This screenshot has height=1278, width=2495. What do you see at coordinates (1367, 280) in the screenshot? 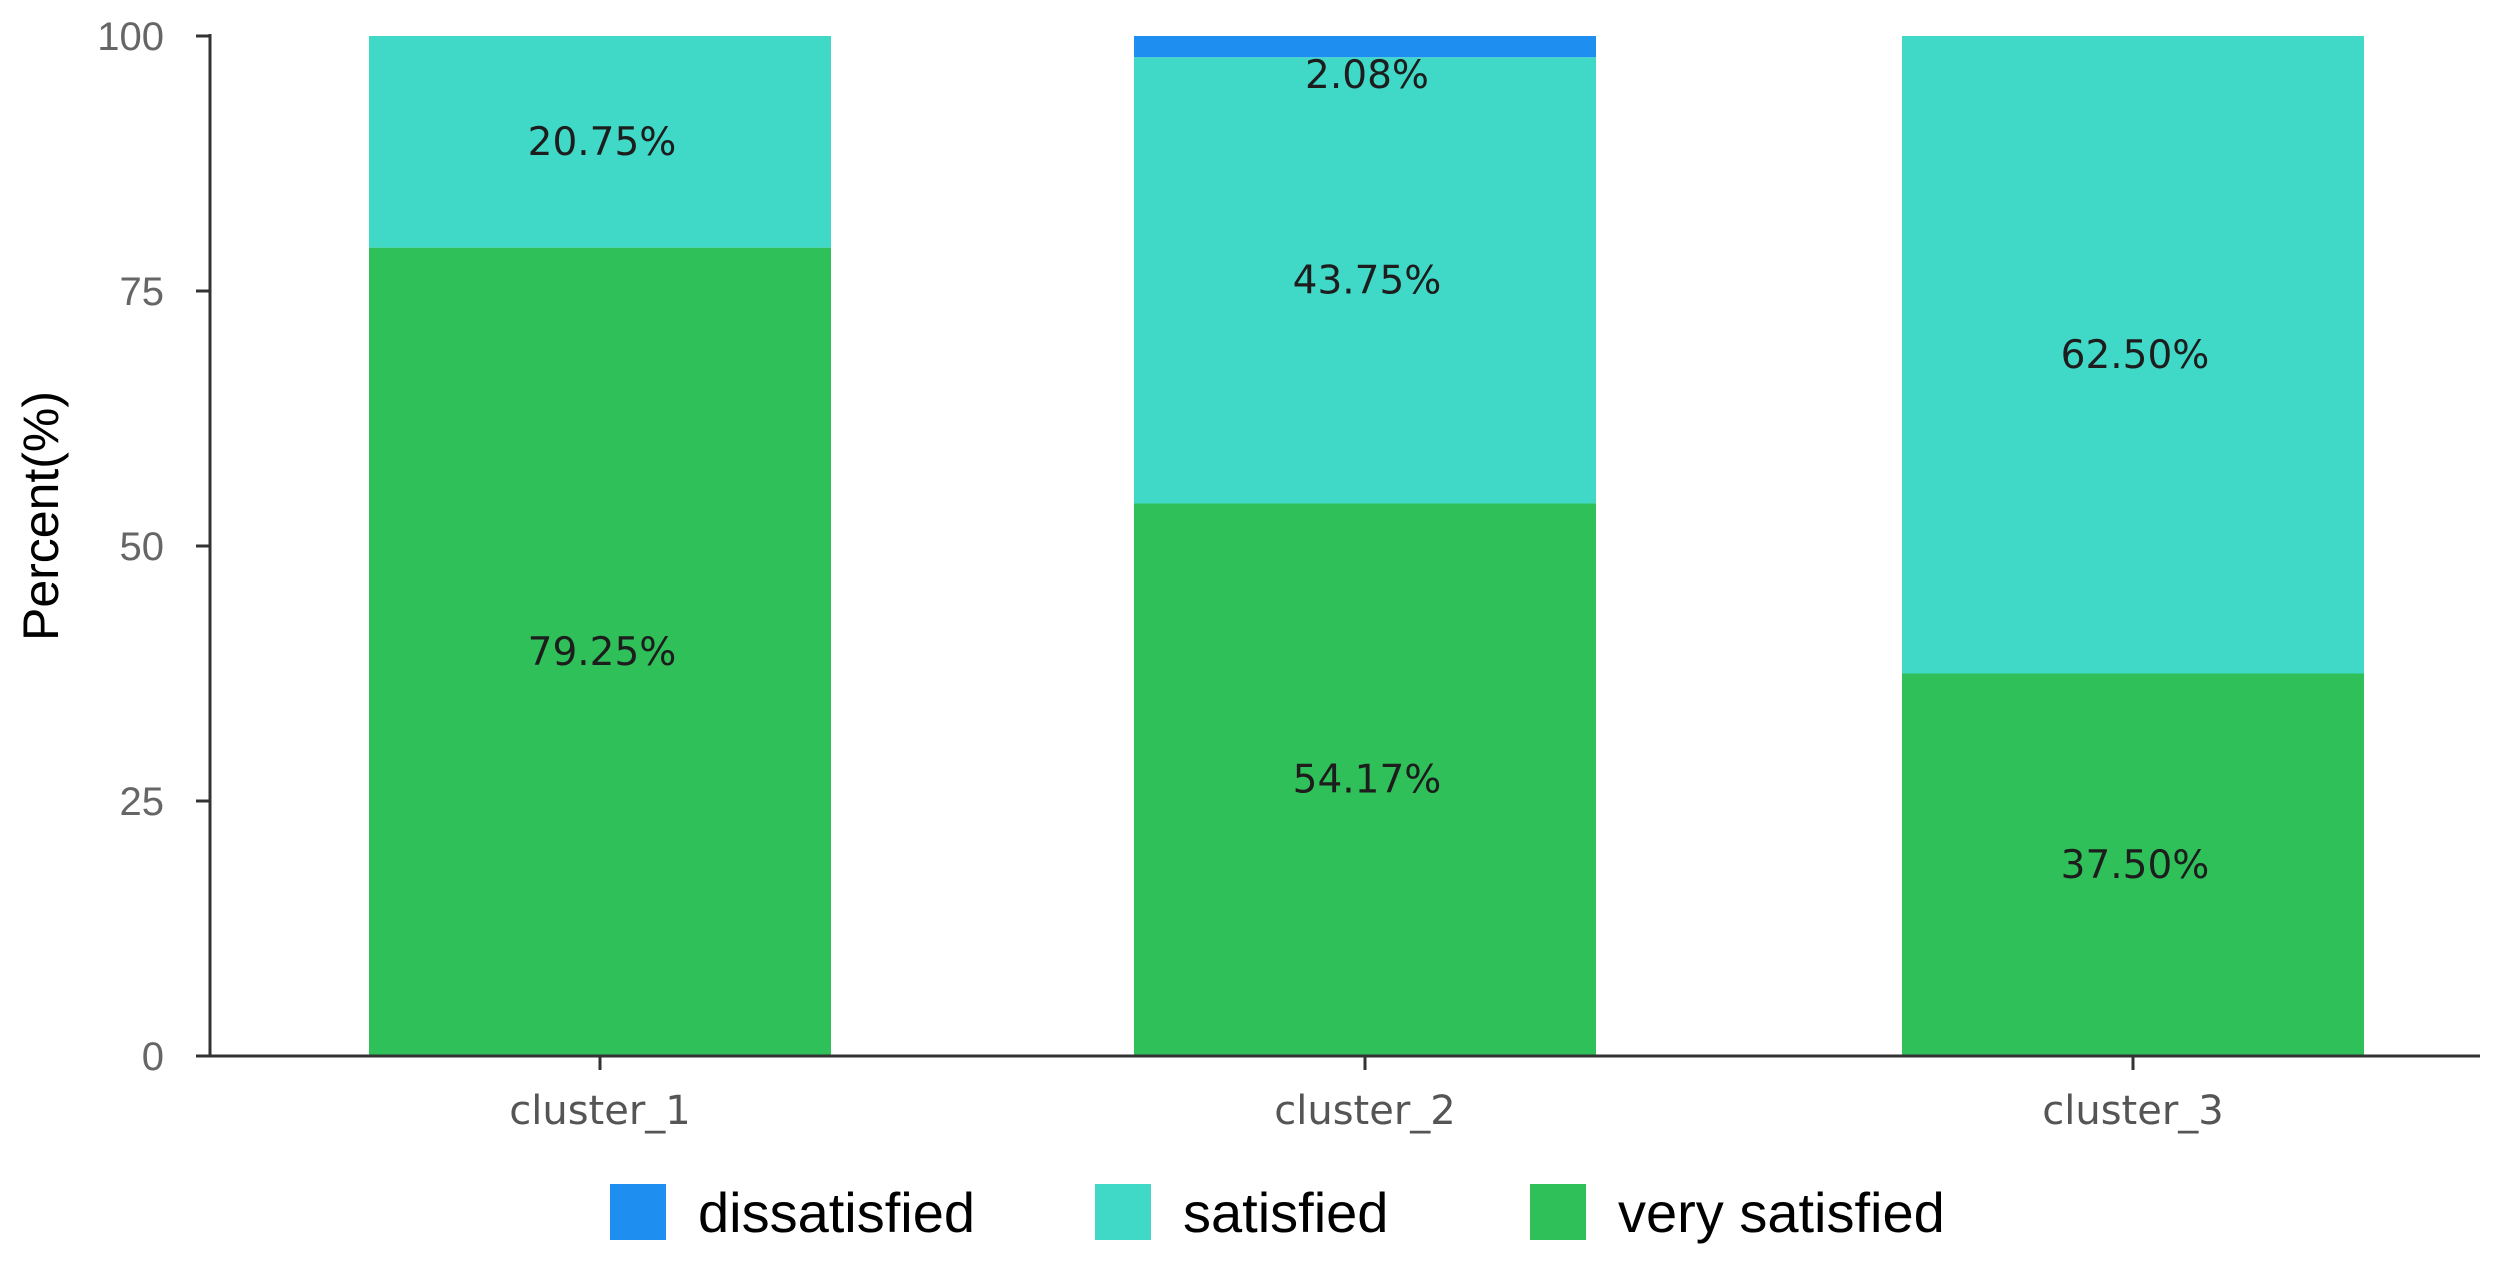
I see `data-label-cluster-2-satisfied: 43.75%` at bounding box center [1367, 280].